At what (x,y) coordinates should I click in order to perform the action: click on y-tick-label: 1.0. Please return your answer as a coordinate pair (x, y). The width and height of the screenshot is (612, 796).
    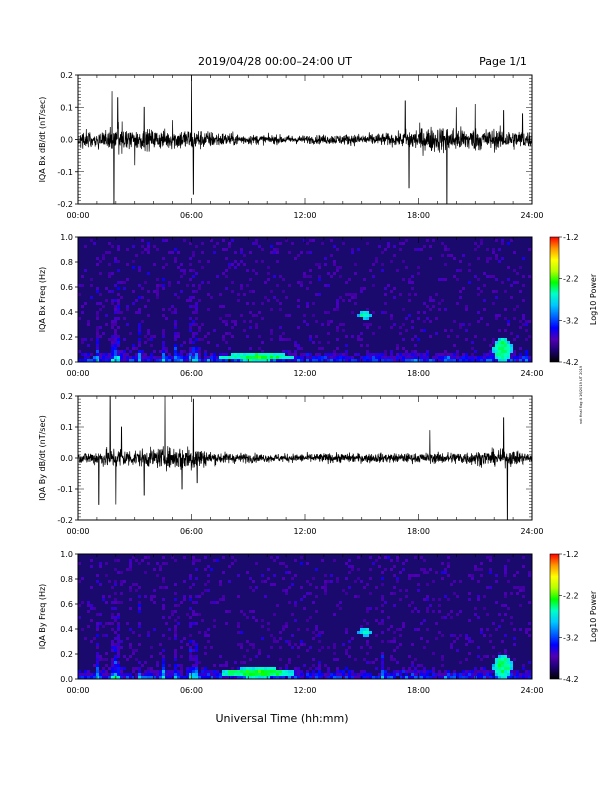
    Looking at the image, I should click on (66, 237).